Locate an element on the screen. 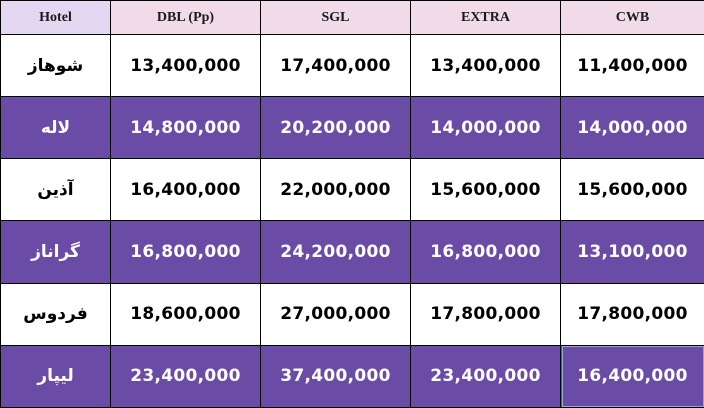 The image size is (704, 408). hotel-name-cell: لیپار is located at coordinates (55, 376).